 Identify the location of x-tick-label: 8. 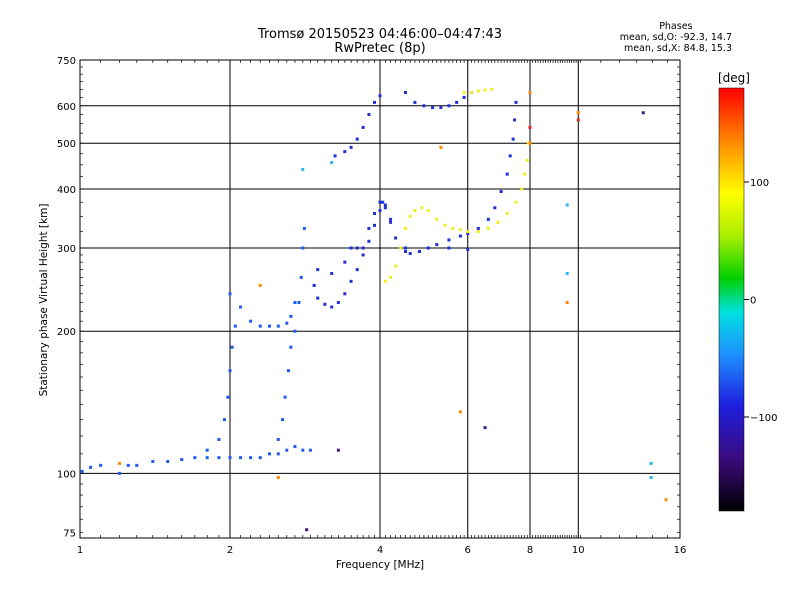
(530, 550).